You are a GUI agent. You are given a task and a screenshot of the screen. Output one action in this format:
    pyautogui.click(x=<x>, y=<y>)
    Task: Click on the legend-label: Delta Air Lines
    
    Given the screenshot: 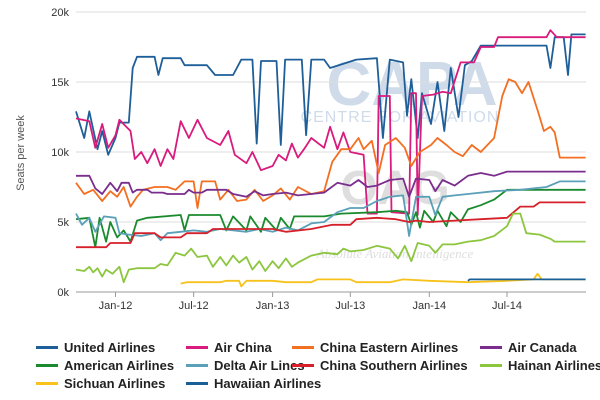 What is the action you would take?
    pyautogui.click(x=259, y=365)
    